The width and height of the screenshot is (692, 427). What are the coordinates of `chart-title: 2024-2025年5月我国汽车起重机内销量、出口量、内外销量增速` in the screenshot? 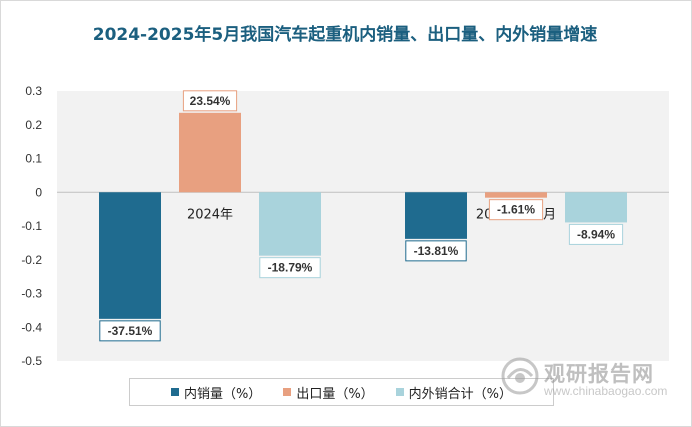 It's located at (345, 35).